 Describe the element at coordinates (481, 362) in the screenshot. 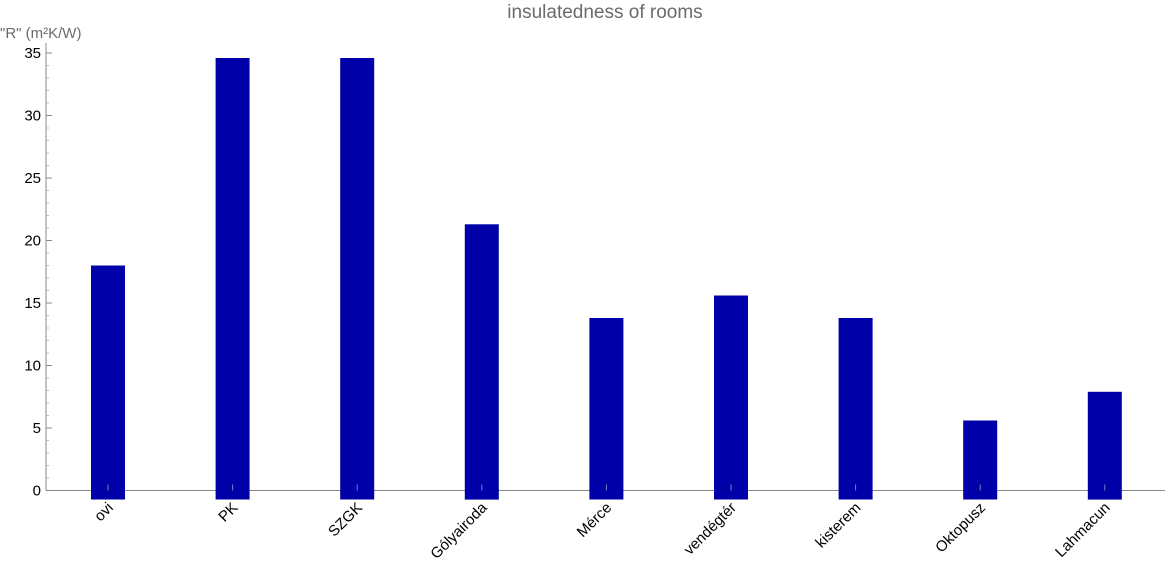

I see `bar-Gólyairoda` at that location.